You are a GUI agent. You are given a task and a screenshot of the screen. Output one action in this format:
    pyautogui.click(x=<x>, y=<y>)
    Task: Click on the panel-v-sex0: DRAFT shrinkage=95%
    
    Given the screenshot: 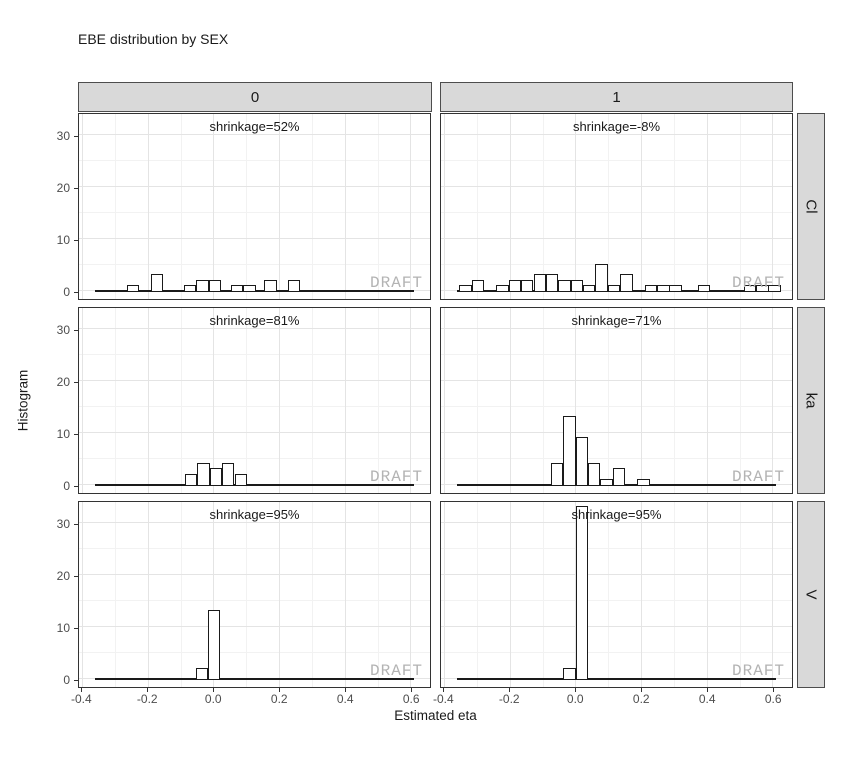 What is the action you would take?
    pyautogui.click(x=254, y=594)
    